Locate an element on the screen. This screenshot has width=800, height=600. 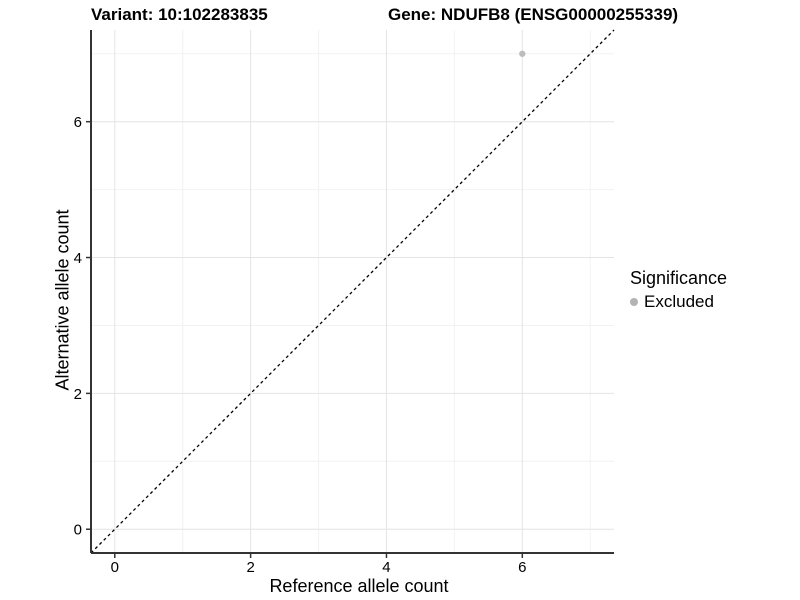
legend-item-label: Excluded is located at coordinates (679, 301).